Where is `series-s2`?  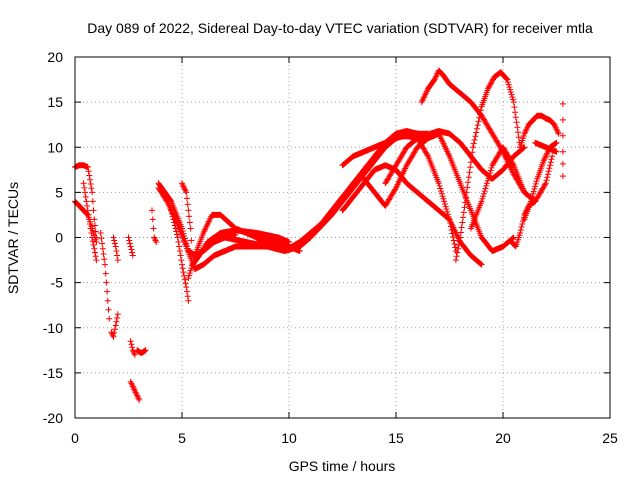 series-s2 is located at coordinates (86, 221).